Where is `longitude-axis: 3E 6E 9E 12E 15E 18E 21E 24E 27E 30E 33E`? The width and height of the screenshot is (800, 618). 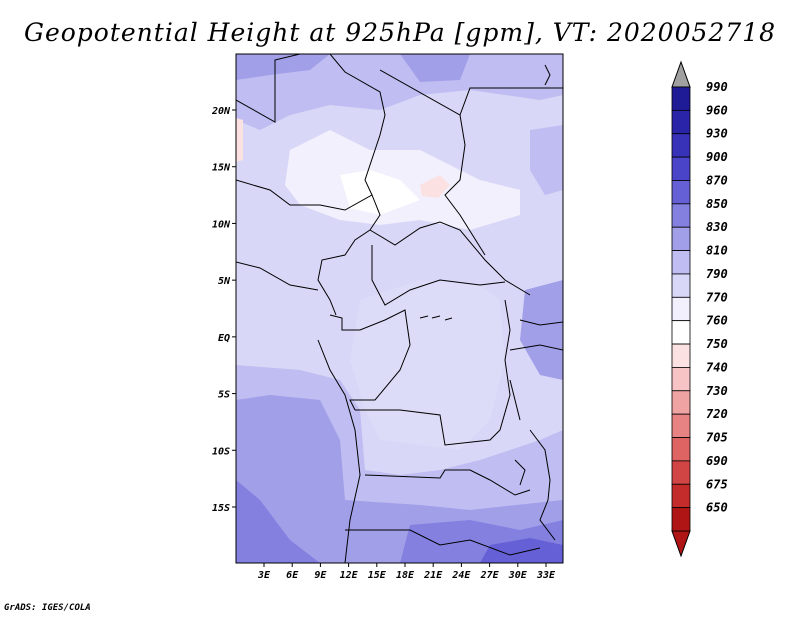 longitude-axis: 3E 6E 9E 12E 15E 18E 21E 24E 27E 30E 33E is located at coordinates (406, 572).